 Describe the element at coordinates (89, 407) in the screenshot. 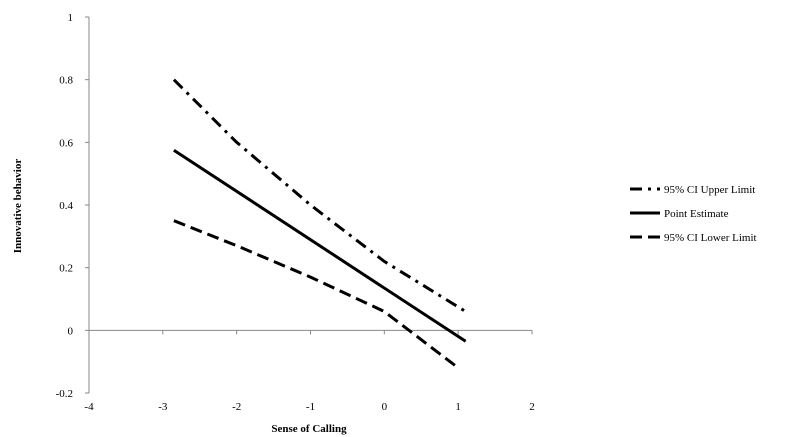

I see `x-tick-label: -4` at that location.